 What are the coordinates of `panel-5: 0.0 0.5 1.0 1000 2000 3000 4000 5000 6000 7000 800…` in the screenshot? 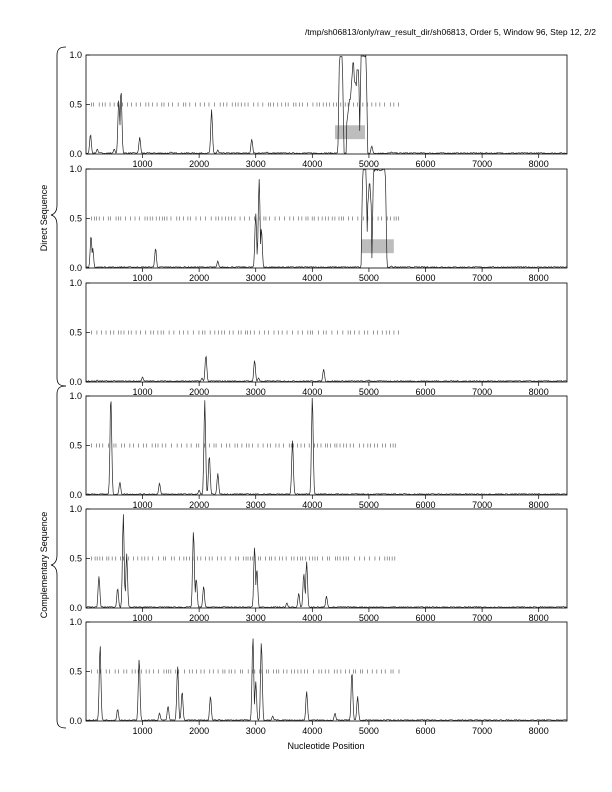 It's located at (318, 563).